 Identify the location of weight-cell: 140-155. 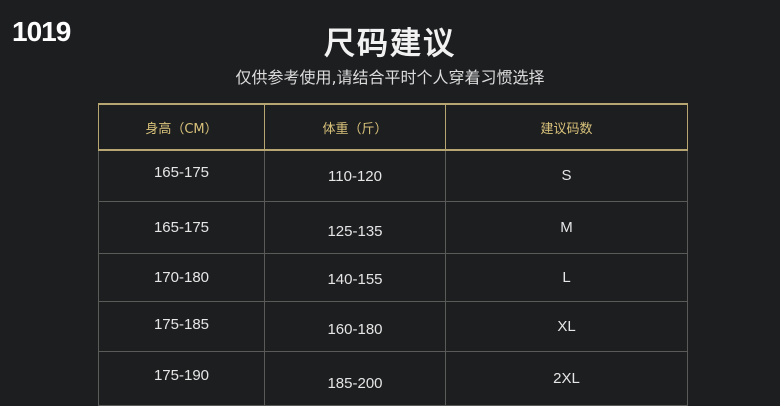
(355, 277).